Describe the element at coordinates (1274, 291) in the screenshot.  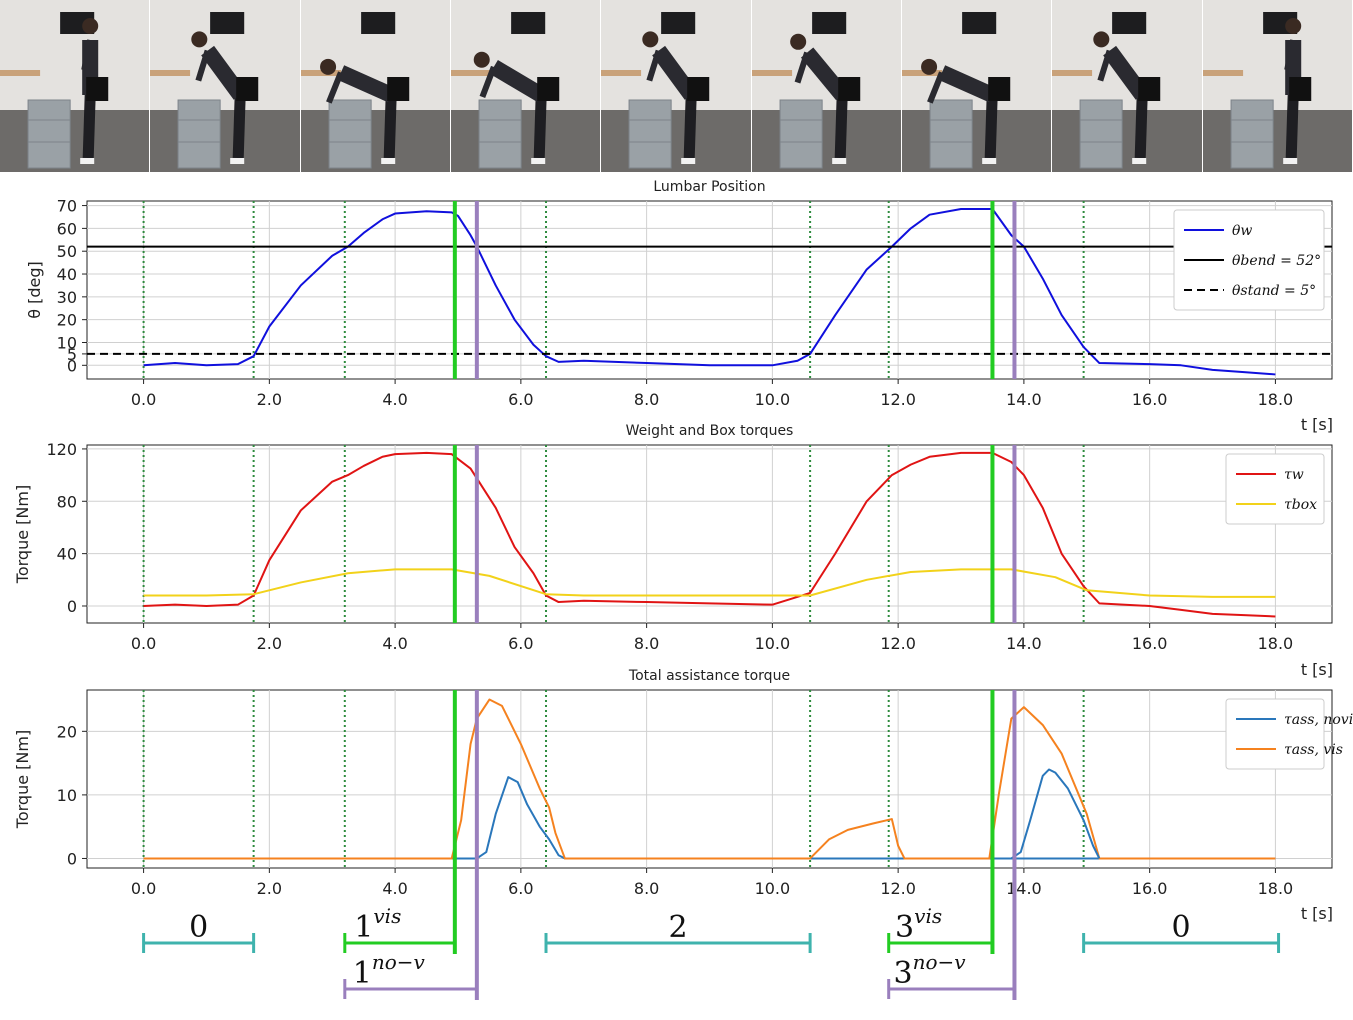
I see `legend-label: θstand = 5°` at that location.